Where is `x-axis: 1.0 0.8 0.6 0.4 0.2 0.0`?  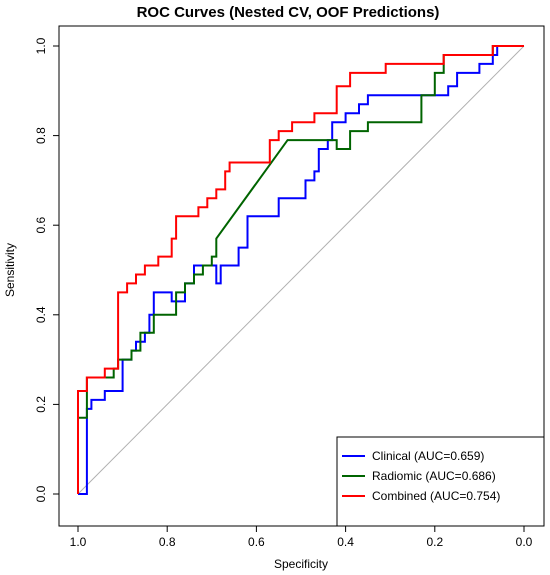
x-axis: 1.0 0.8 0.6 0.4 0.2 0.0 is located at coordinates (301, 537).